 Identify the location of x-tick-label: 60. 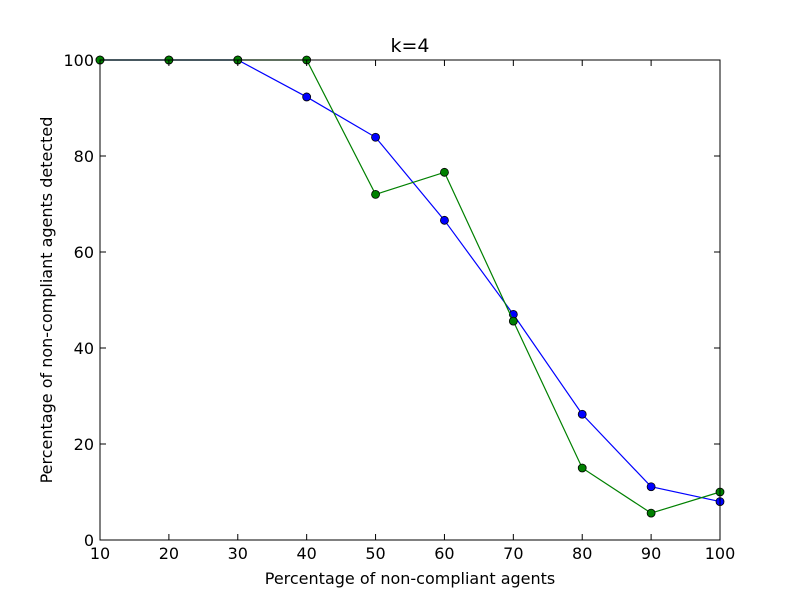
(444, 553).